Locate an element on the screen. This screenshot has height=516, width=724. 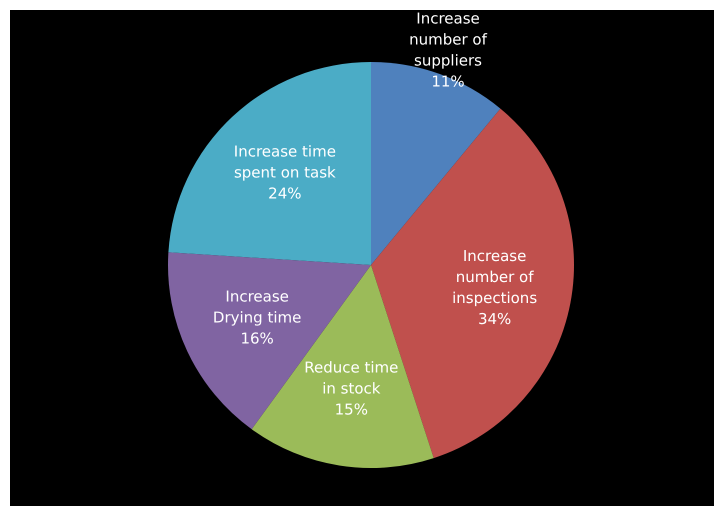
data-label: 34% is located at coordinates (495, 319).